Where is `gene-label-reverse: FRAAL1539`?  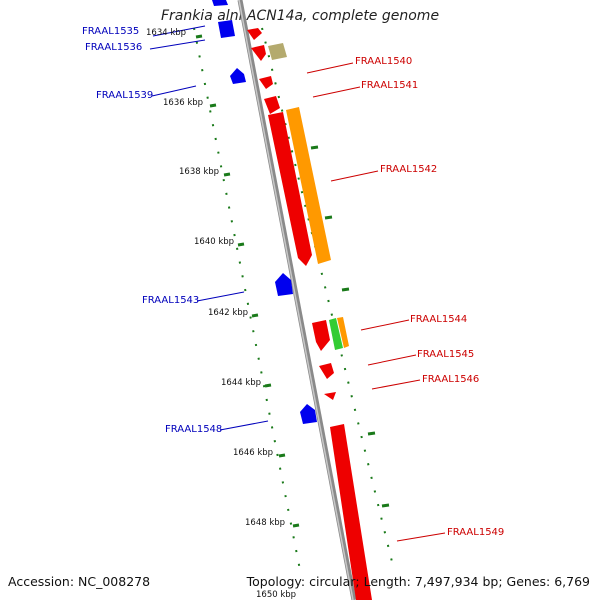 gene-label-reverse: FRAAL1539 is located at coordinates (124, 95).